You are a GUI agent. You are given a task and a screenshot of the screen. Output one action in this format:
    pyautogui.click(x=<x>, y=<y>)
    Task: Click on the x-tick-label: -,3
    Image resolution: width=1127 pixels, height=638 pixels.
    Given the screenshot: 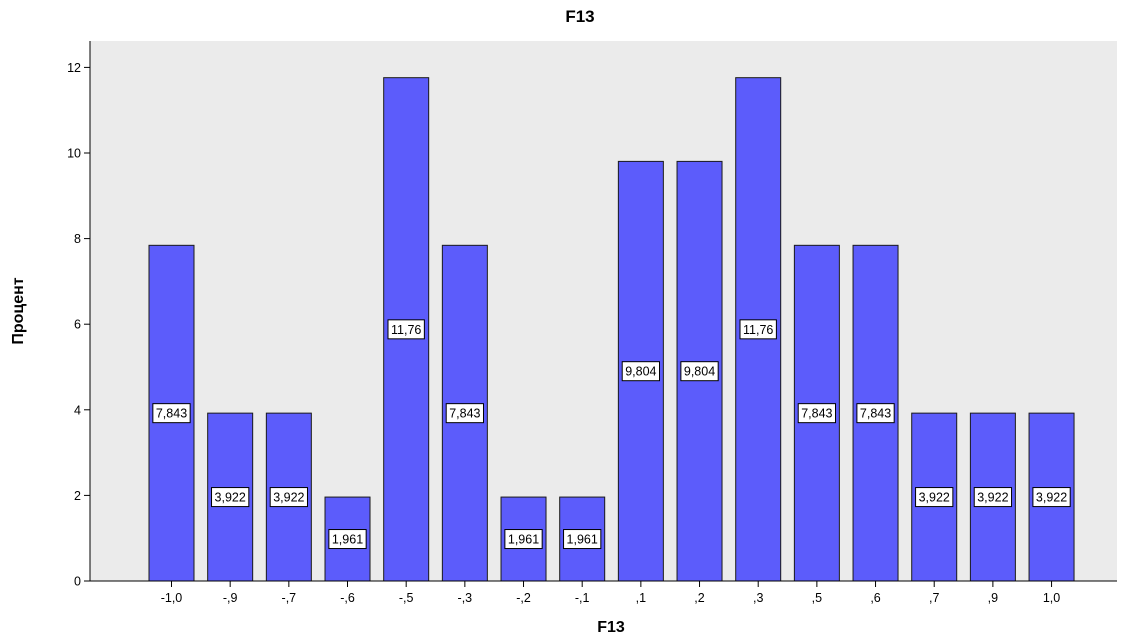 What is the action you would take?
    pyautogui.click(x=465, y=598)
    